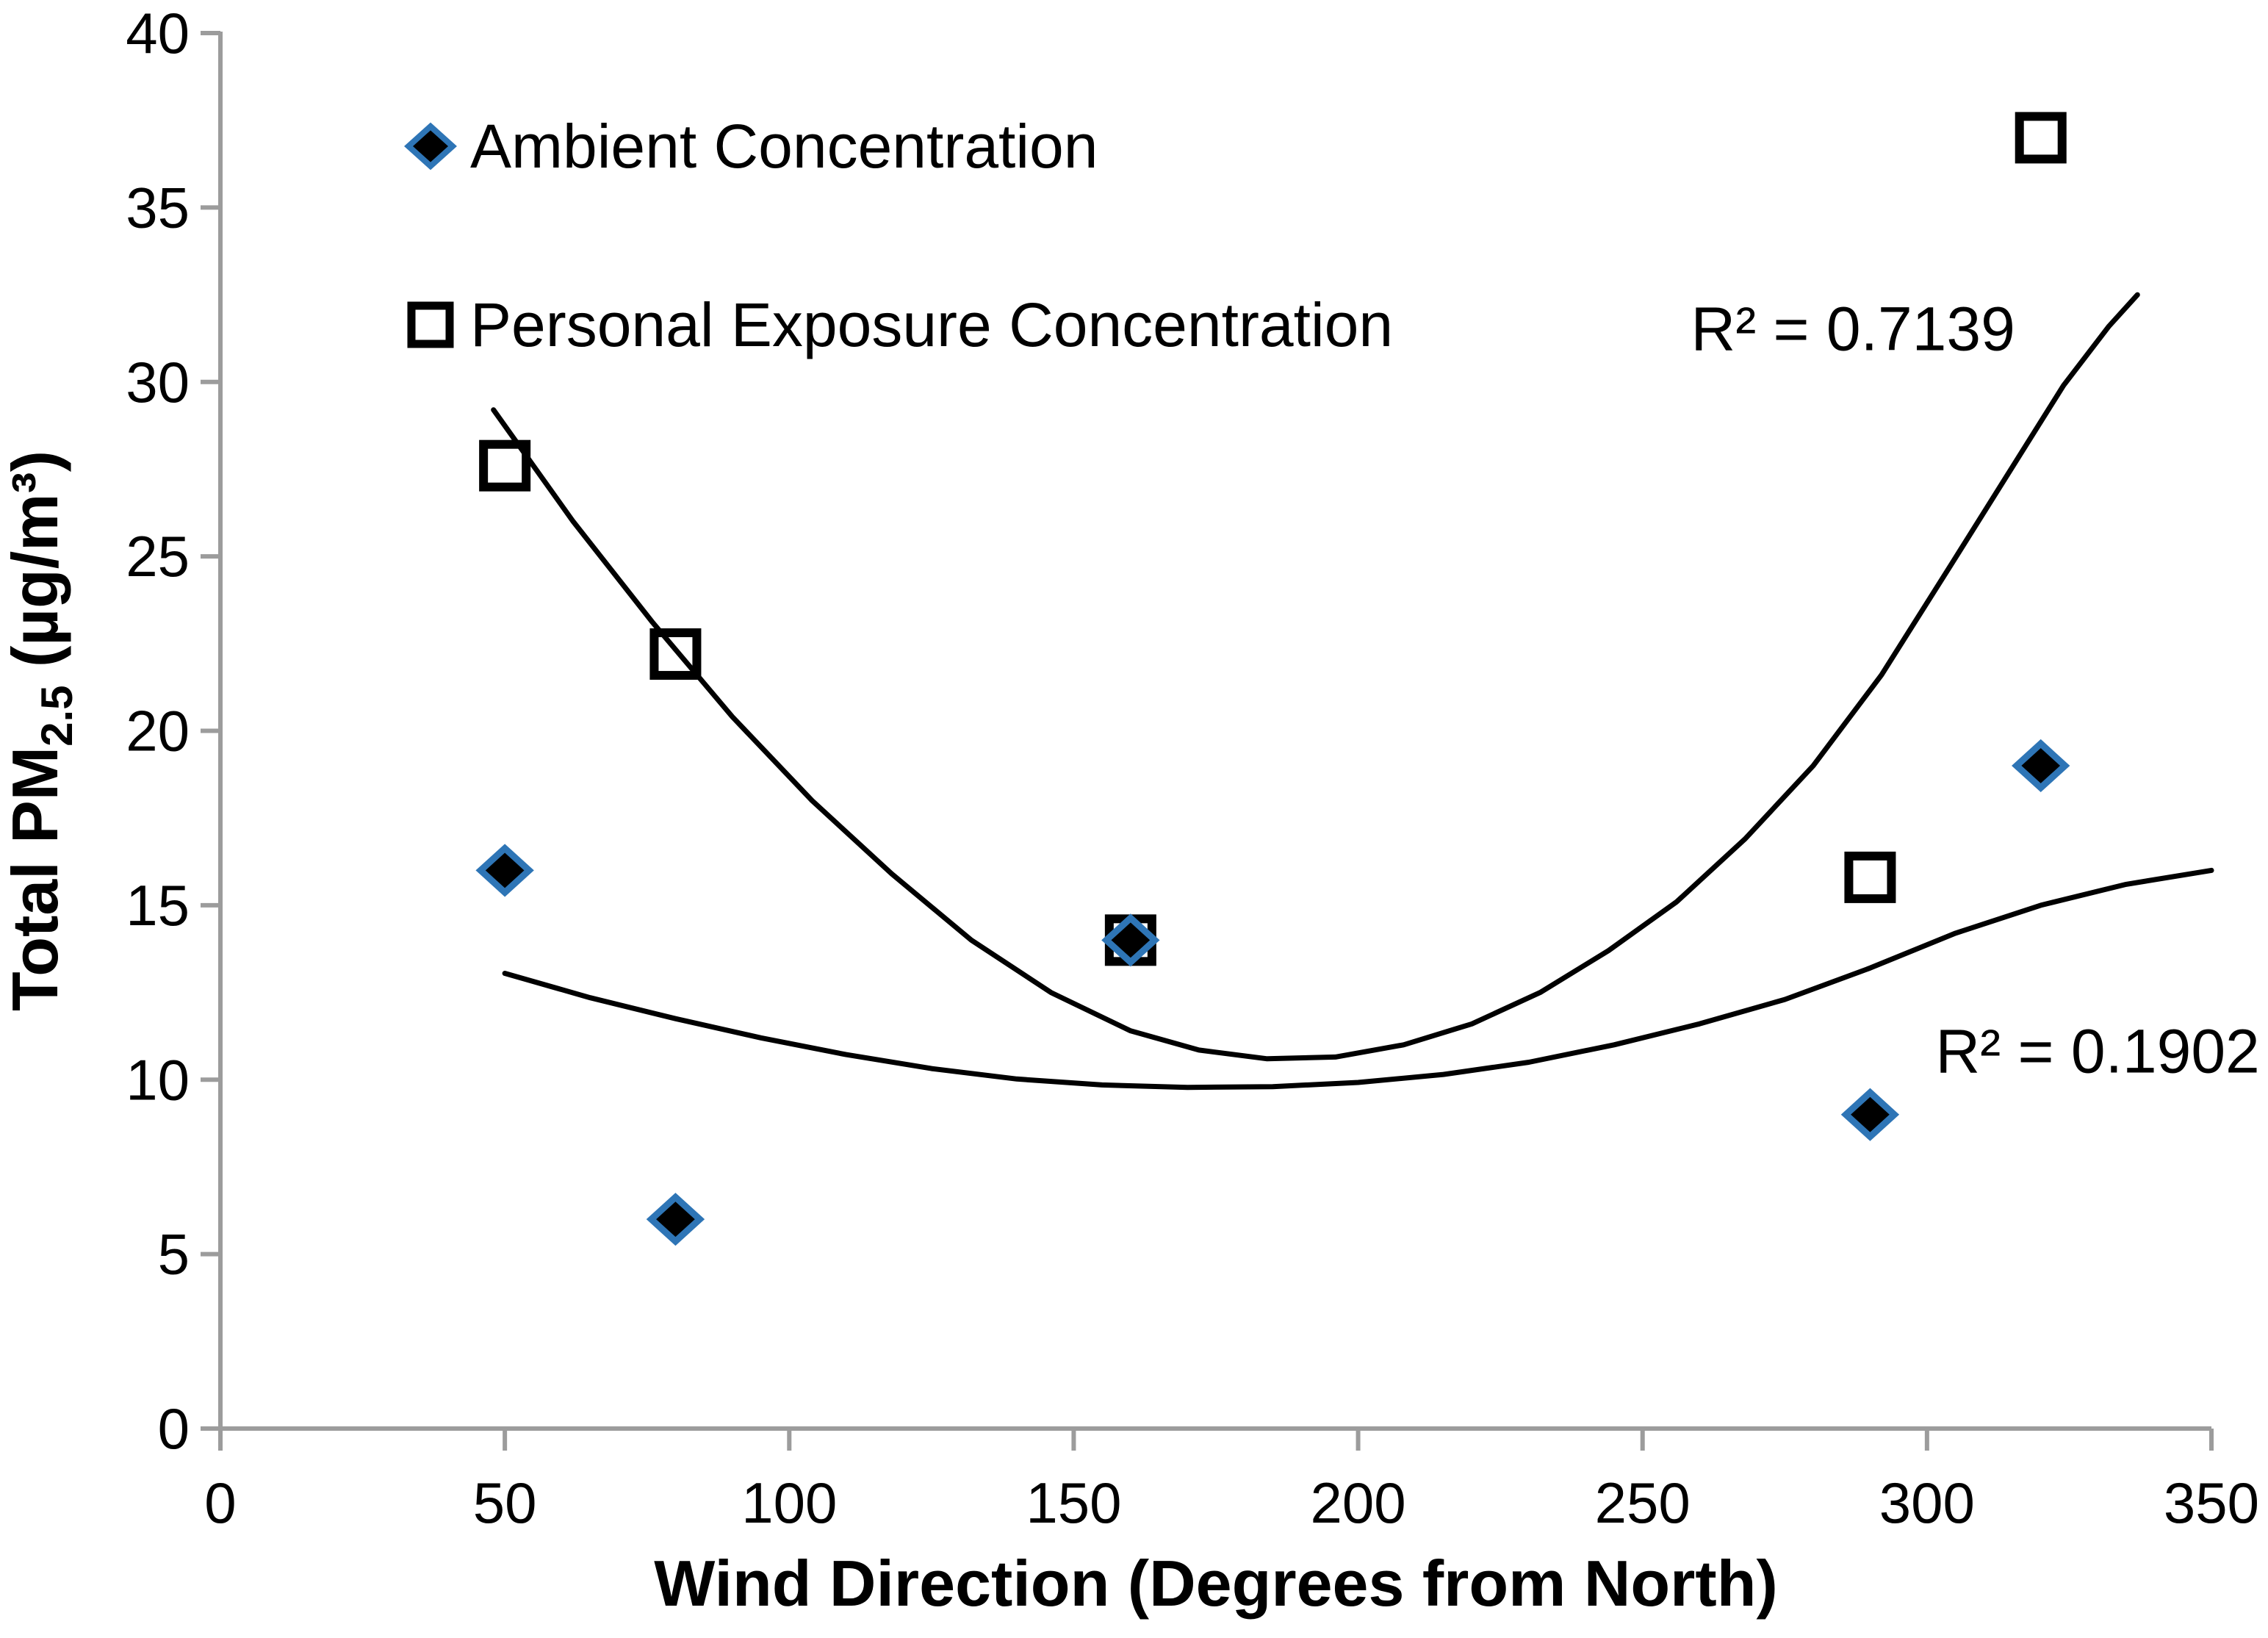 The width and height of the screenshot is (2268, 1638). I want to click on legend-ambient-marker, so click(431, 146).